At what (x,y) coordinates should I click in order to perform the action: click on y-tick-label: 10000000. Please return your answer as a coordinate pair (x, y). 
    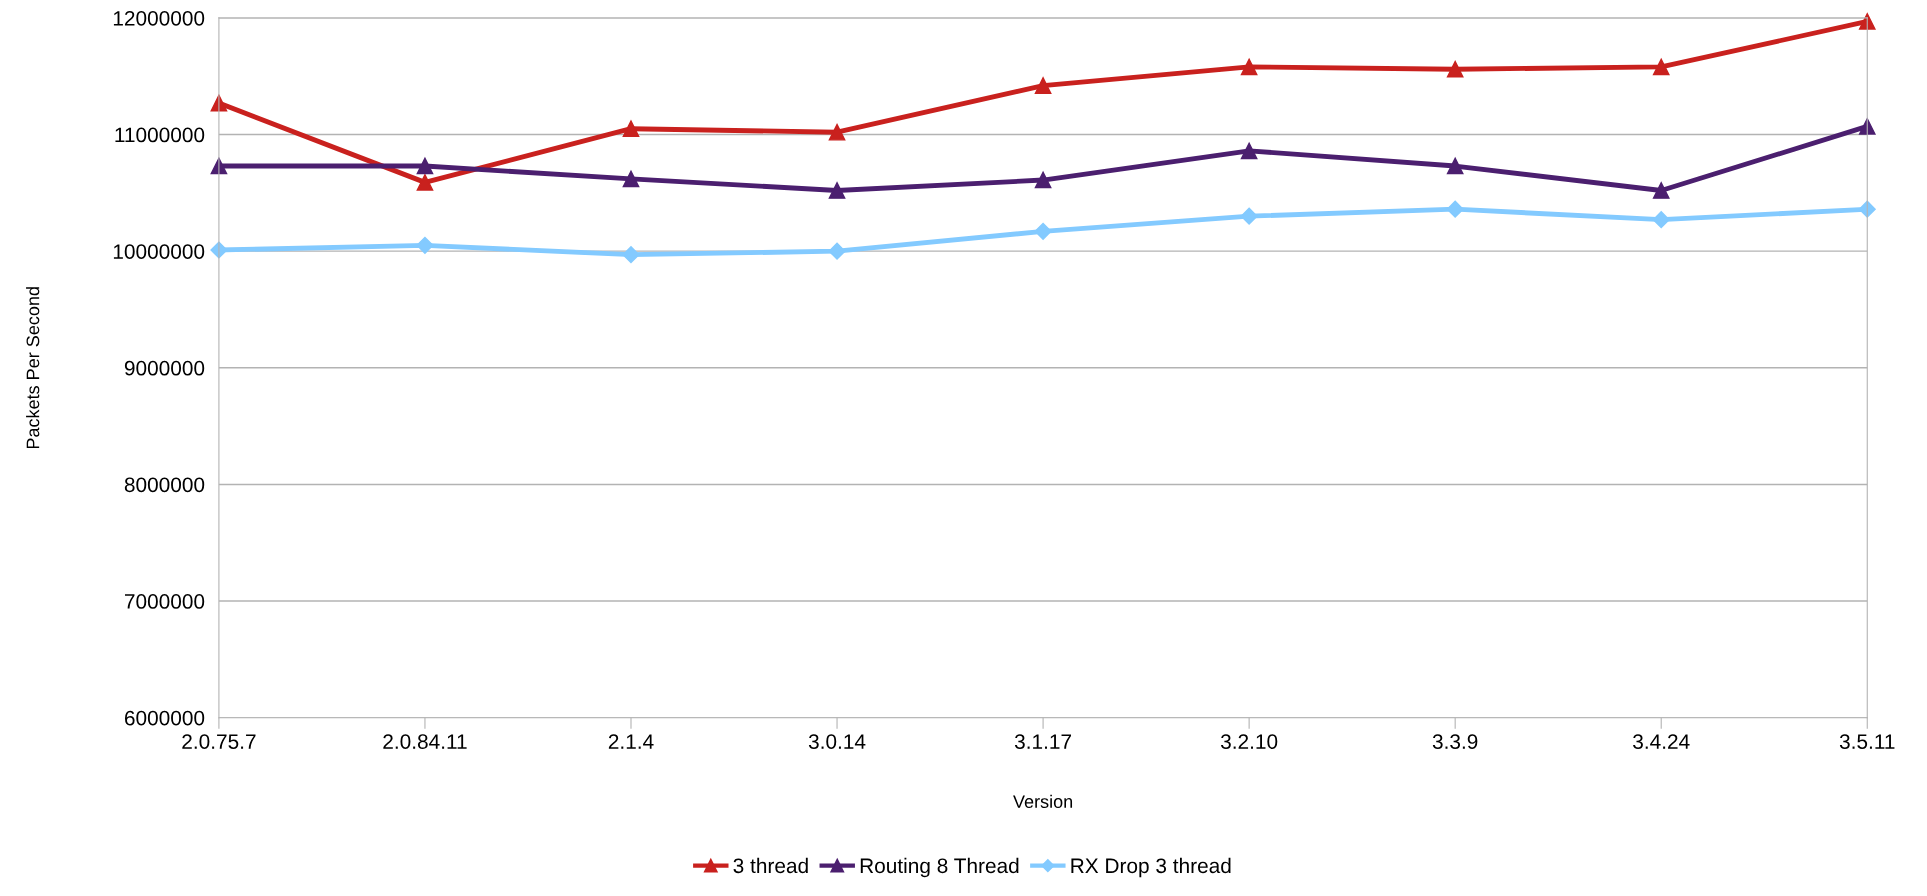
    Looking at the image, I should click on (159, 251).